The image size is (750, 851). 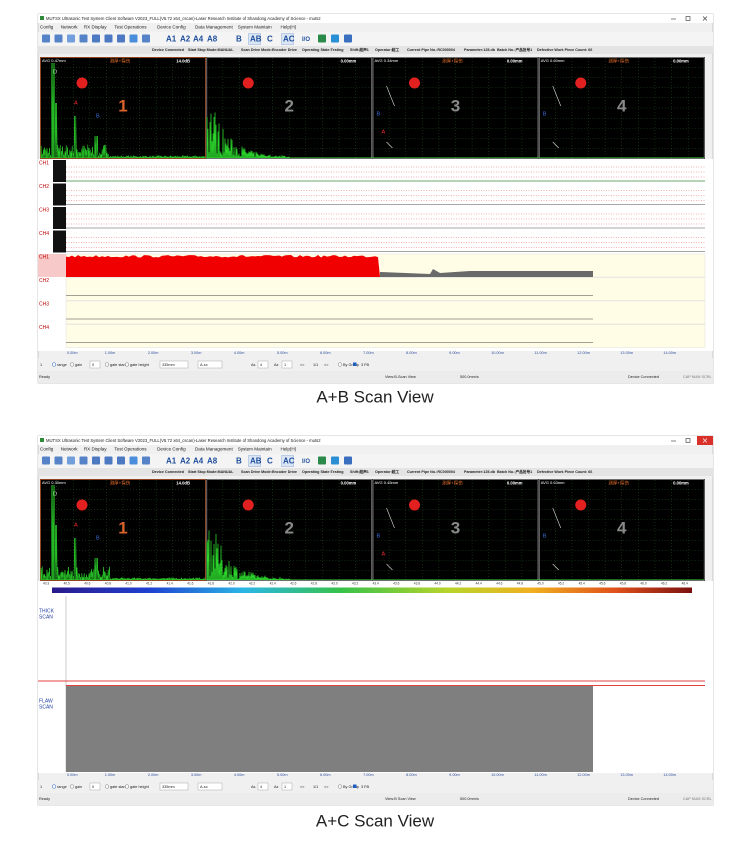 I want to click on control-label: 1/1, so click(x=315, y=365).